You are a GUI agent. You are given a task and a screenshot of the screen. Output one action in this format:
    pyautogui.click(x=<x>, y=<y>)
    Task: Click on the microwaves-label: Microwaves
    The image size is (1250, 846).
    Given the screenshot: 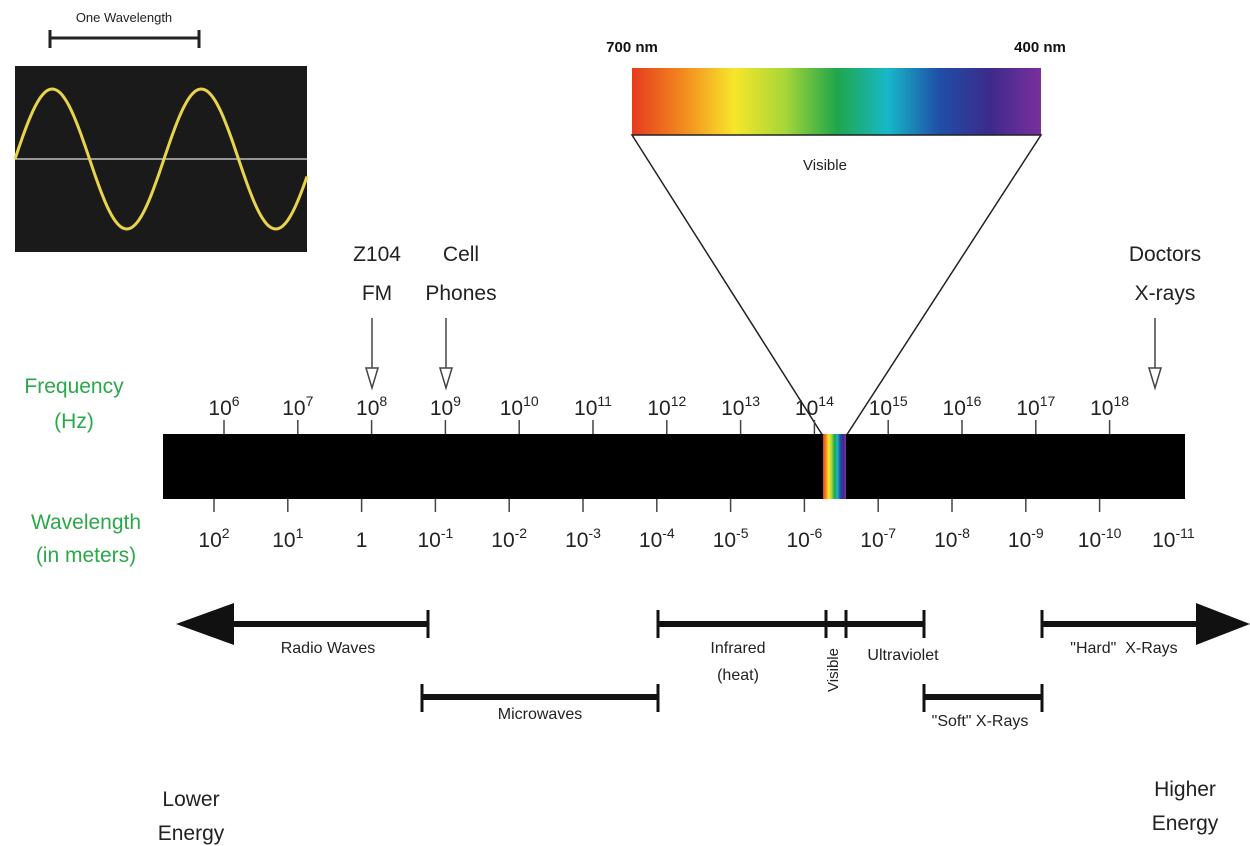 What is the action you would take?
    pyautogui.click(x=540, y=714)
    